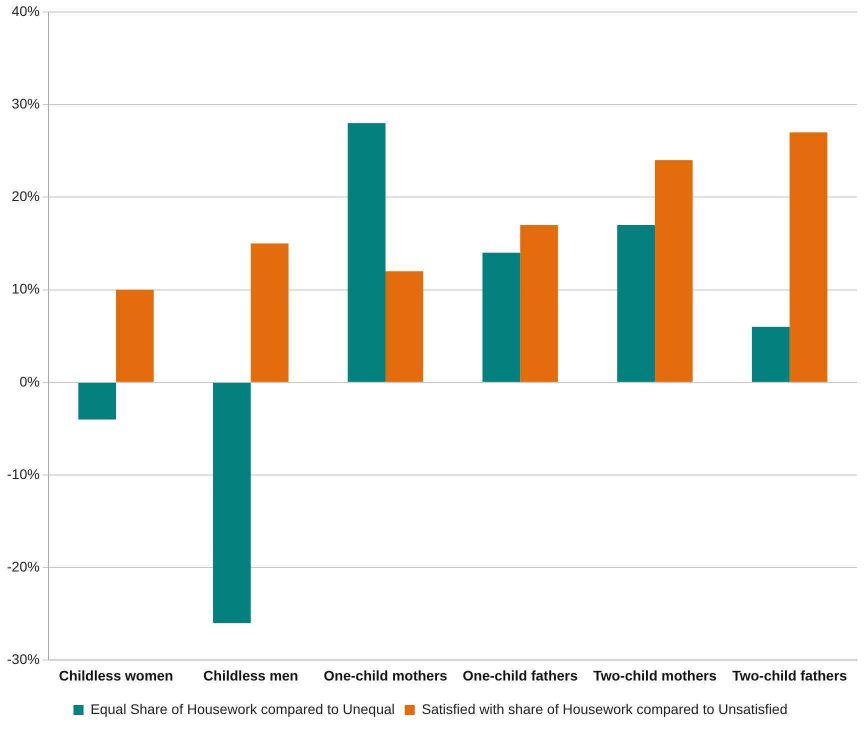 The image size is (865, 735). What do you see at coordinates (605, 708) in the screenshot?
I see `legend-label: Satisfied with share of Housework compared to Unsatisfied` at bounding box center [605, 708].